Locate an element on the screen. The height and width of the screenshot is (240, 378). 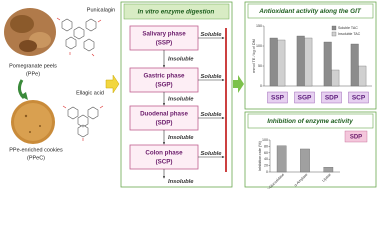
legend-label: Insoluble TAC is located at coordinates (349, 34).